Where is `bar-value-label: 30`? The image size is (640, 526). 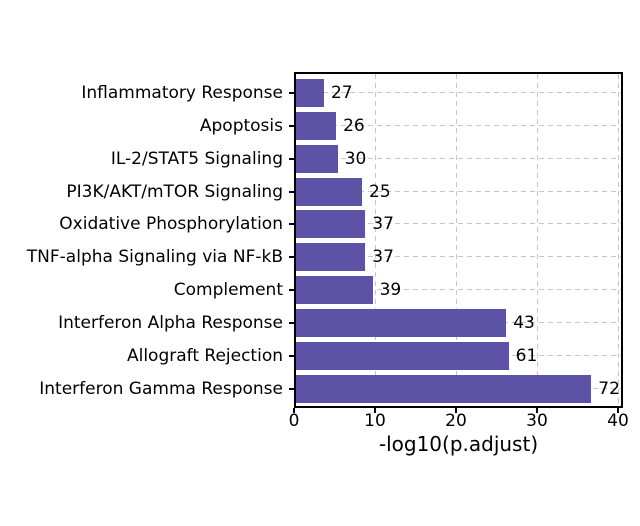 bar-value-label: 30 is located at coordinates (355, 158).